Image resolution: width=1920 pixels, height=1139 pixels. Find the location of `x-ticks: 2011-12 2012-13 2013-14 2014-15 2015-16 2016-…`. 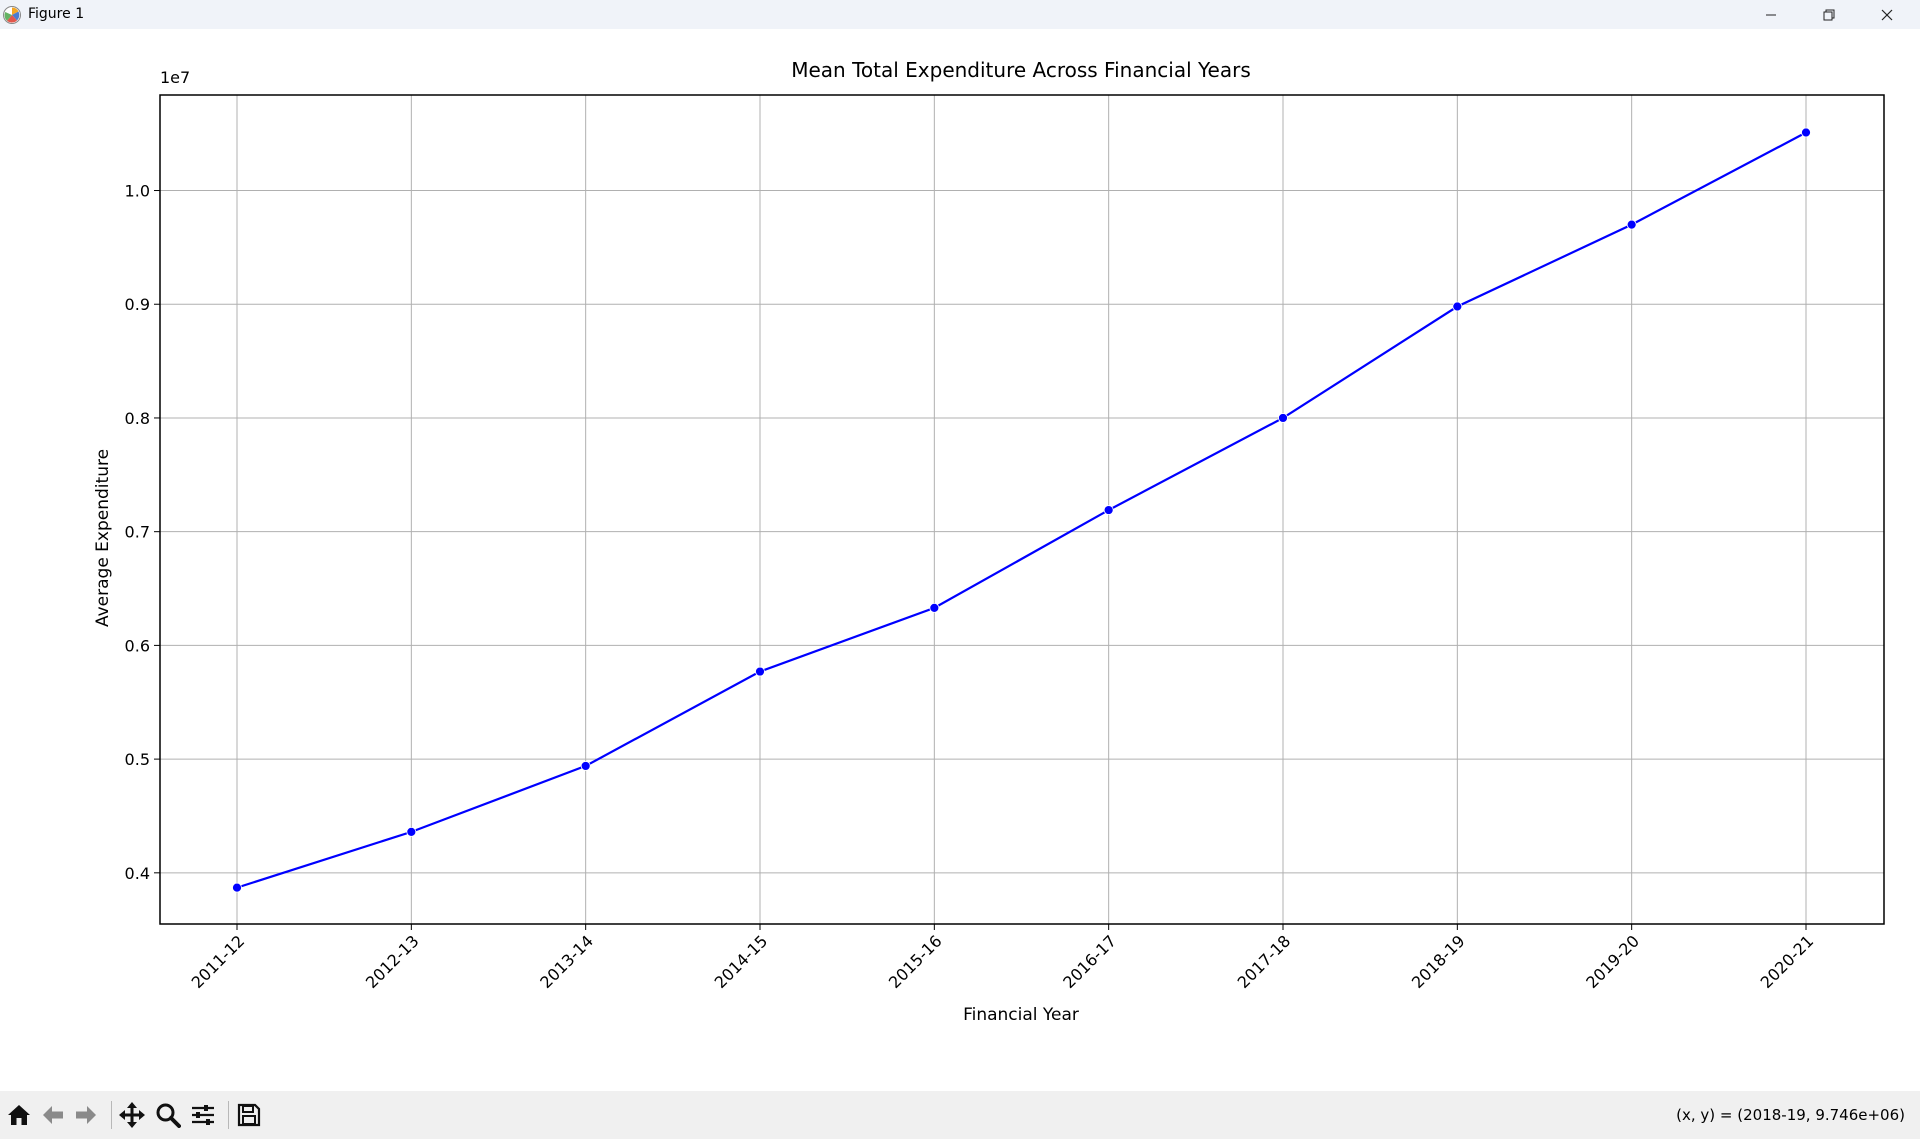

x-ticks: 2011-12 2012-13 2013-14 2014-15 2015-16 2016-… is located at coordinates (1003, 958).